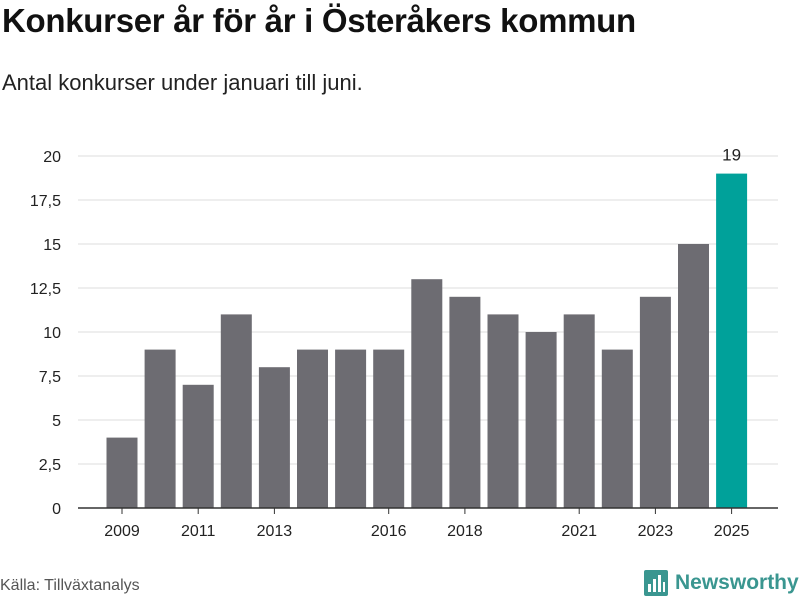  I want to click on y-tick-label: 20, so click(52, 157).